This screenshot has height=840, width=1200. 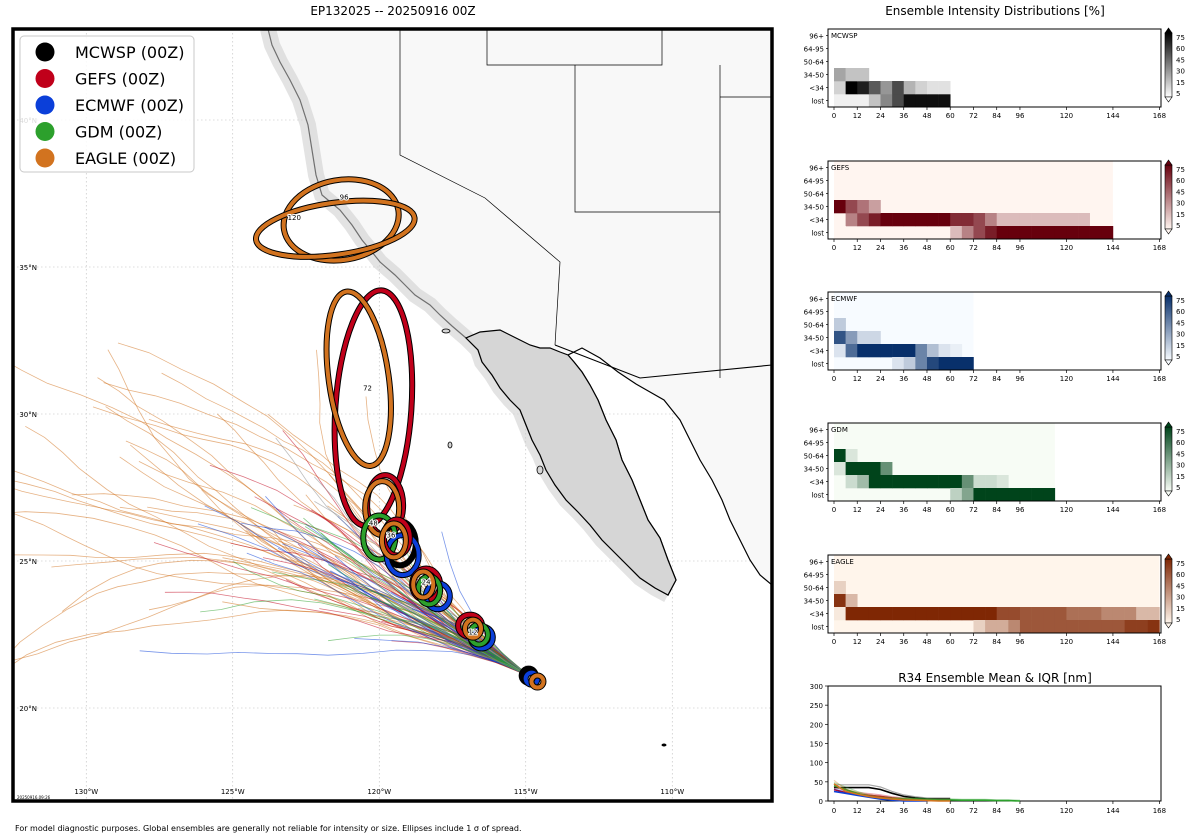 What do you see at coordinates (1019, 811) in the screenshot?
I see `r34-x-label: 96` at bounding box center [1019, 811].